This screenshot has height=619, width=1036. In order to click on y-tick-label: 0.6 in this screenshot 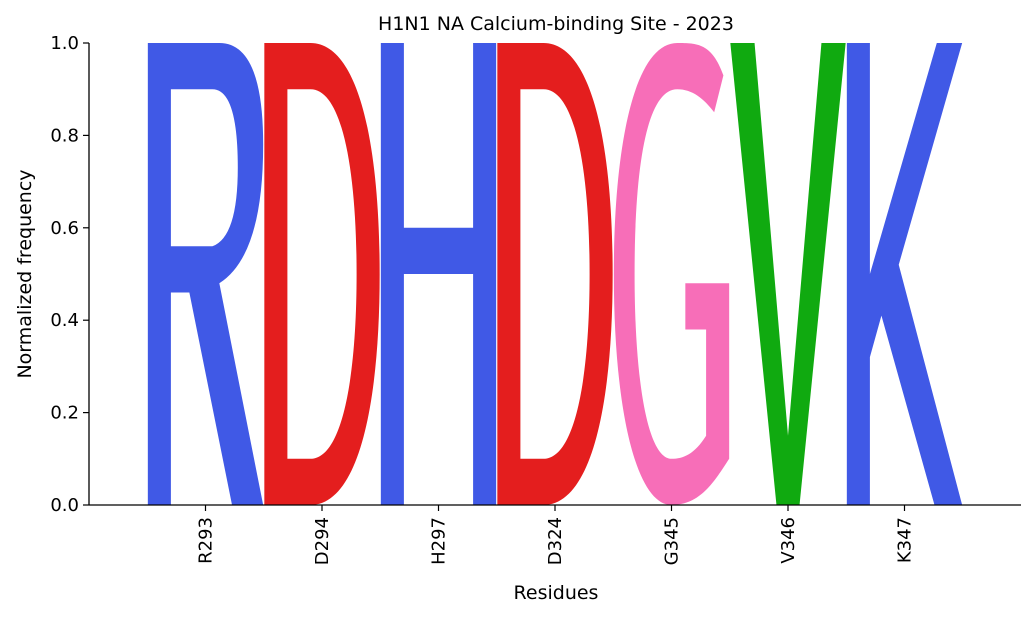, I will do `click(64, 228)`.